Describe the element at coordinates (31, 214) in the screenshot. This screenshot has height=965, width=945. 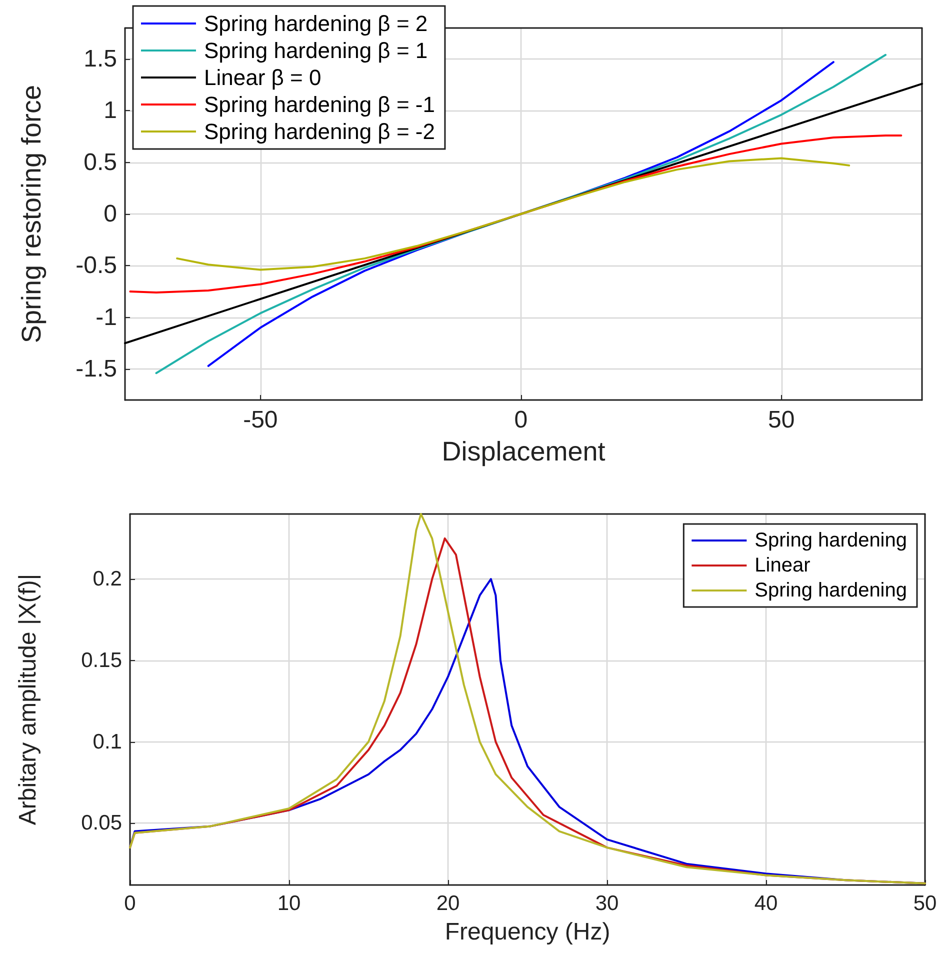
I see `y-axis-title: Spring restoring force` at that location.